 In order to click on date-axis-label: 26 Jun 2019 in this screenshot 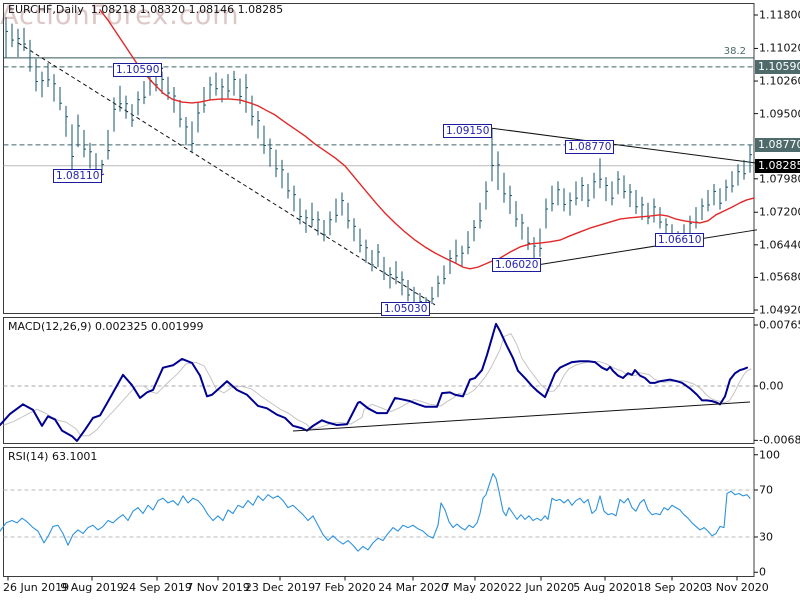, I will do `click(36, 587)`.